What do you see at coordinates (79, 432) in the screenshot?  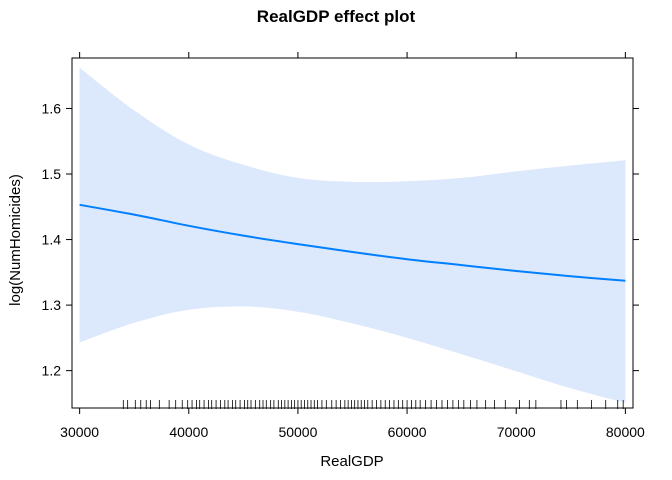 I see `x-tick-label: 30000` at bounding box center [79, 432].